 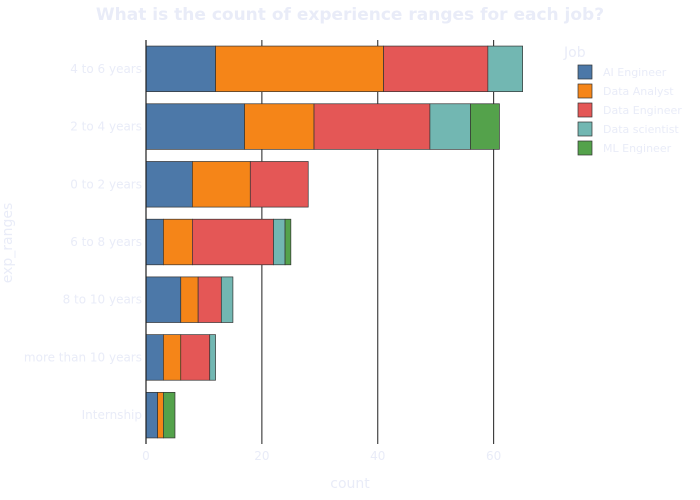 I want to click on y-tick-label: 8 to 10 years, so click(x=102, y=300).